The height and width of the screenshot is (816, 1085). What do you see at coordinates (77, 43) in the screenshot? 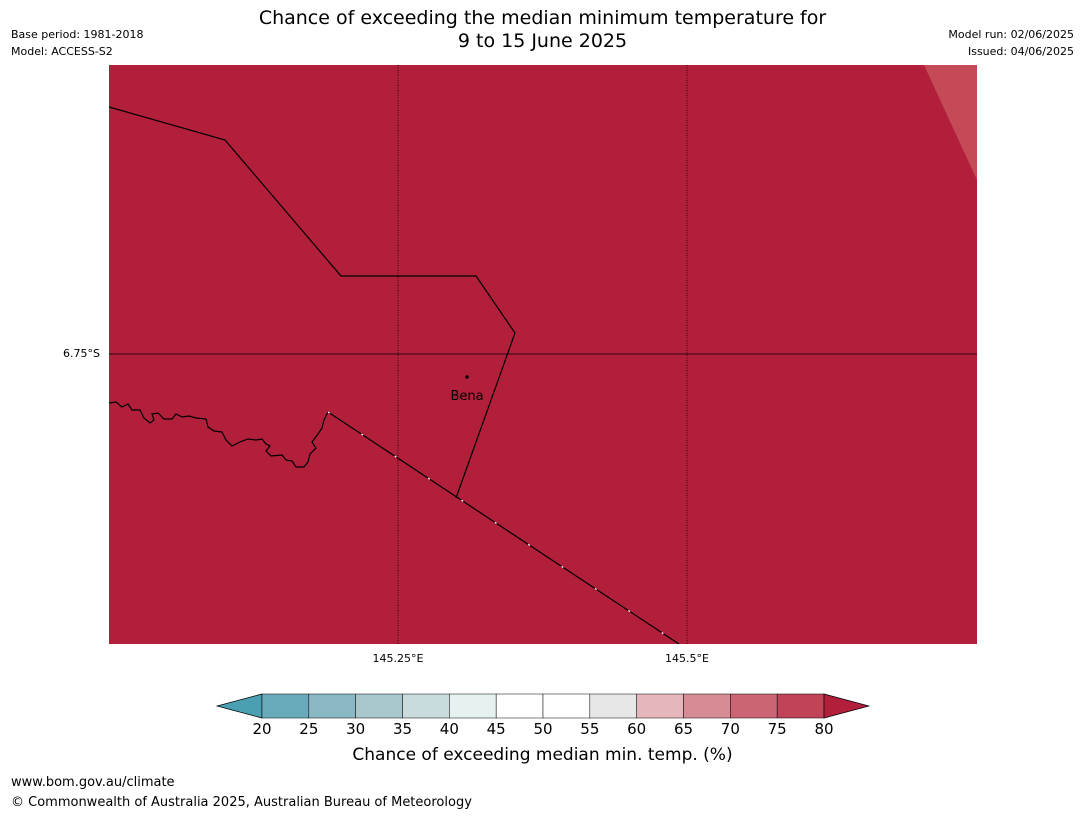
I see `metadata-left: Base period: 1981-2018 Model: ACCESS-S2` at bounding box center [77, 43].